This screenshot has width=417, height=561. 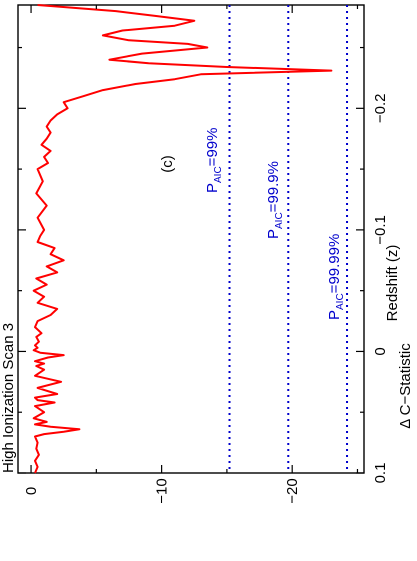 What do you see at coordinates (212, 147) in the screenshot?
I see `threshold-label-99-rest: =99%` at bounding box center [212, 147].